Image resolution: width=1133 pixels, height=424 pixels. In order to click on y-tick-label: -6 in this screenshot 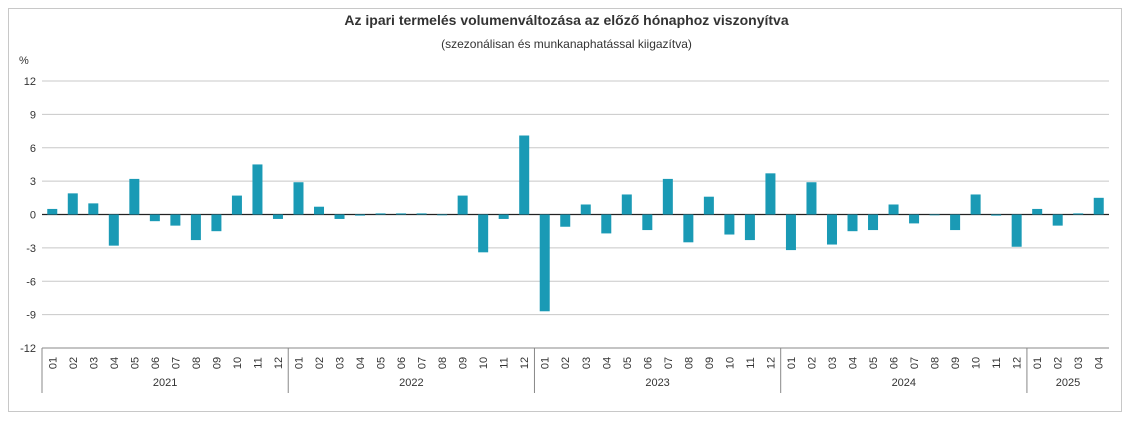, I will do `click(31, 282)`.